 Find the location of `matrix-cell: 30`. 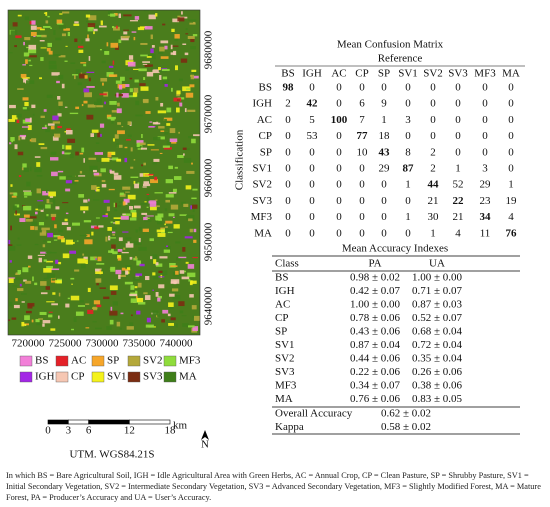

matrix-cell: 30 is located at coordinates (434, 217).